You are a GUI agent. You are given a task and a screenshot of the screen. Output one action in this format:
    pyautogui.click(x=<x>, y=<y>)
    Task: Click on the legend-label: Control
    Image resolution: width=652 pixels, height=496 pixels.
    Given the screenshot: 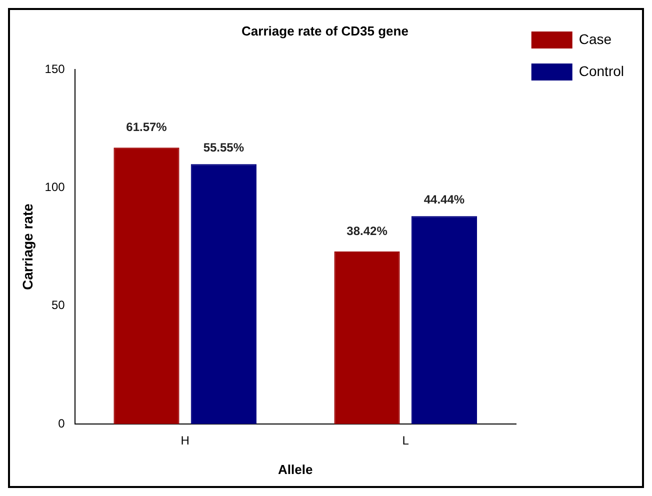 What is the action you would take?
    pyautogui.click(x=601, y=70)
    